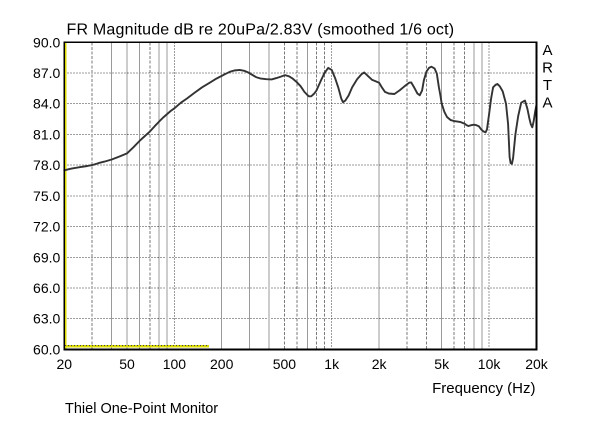 Image resolution: width=600 pixels, height=421 pixels. What do you see at coordinates (175, 364) in the screenshot?
I see `svg-text: 100` at bounding box center [175, 364].